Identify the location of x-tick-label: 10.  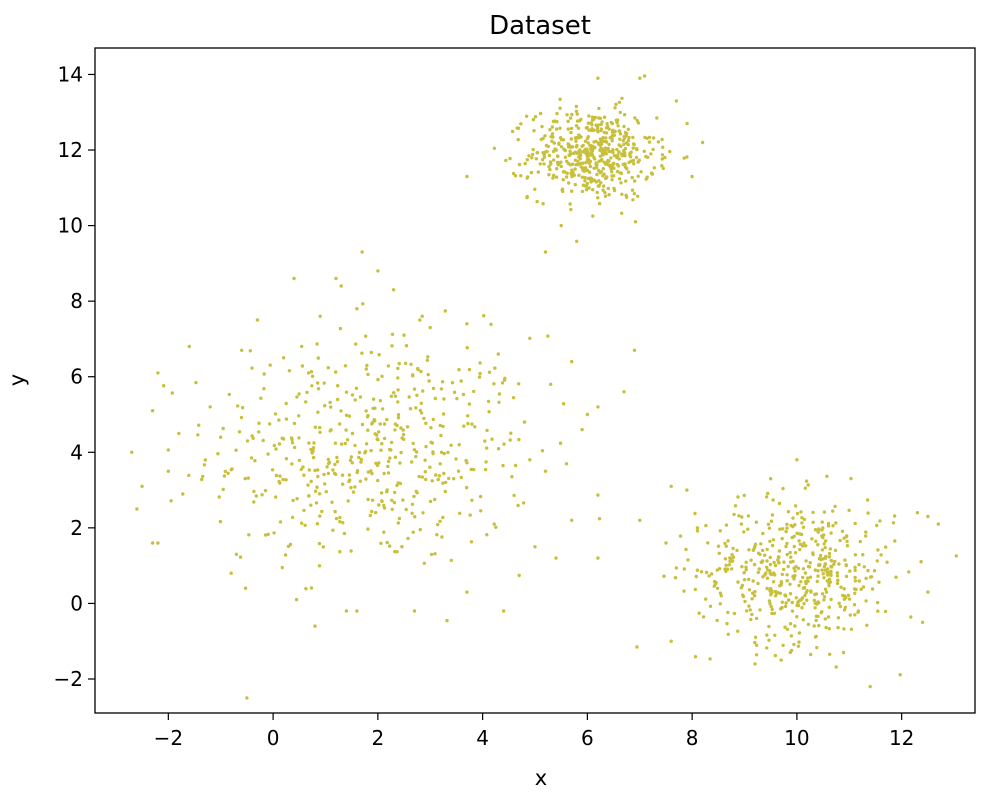
(796, 738).